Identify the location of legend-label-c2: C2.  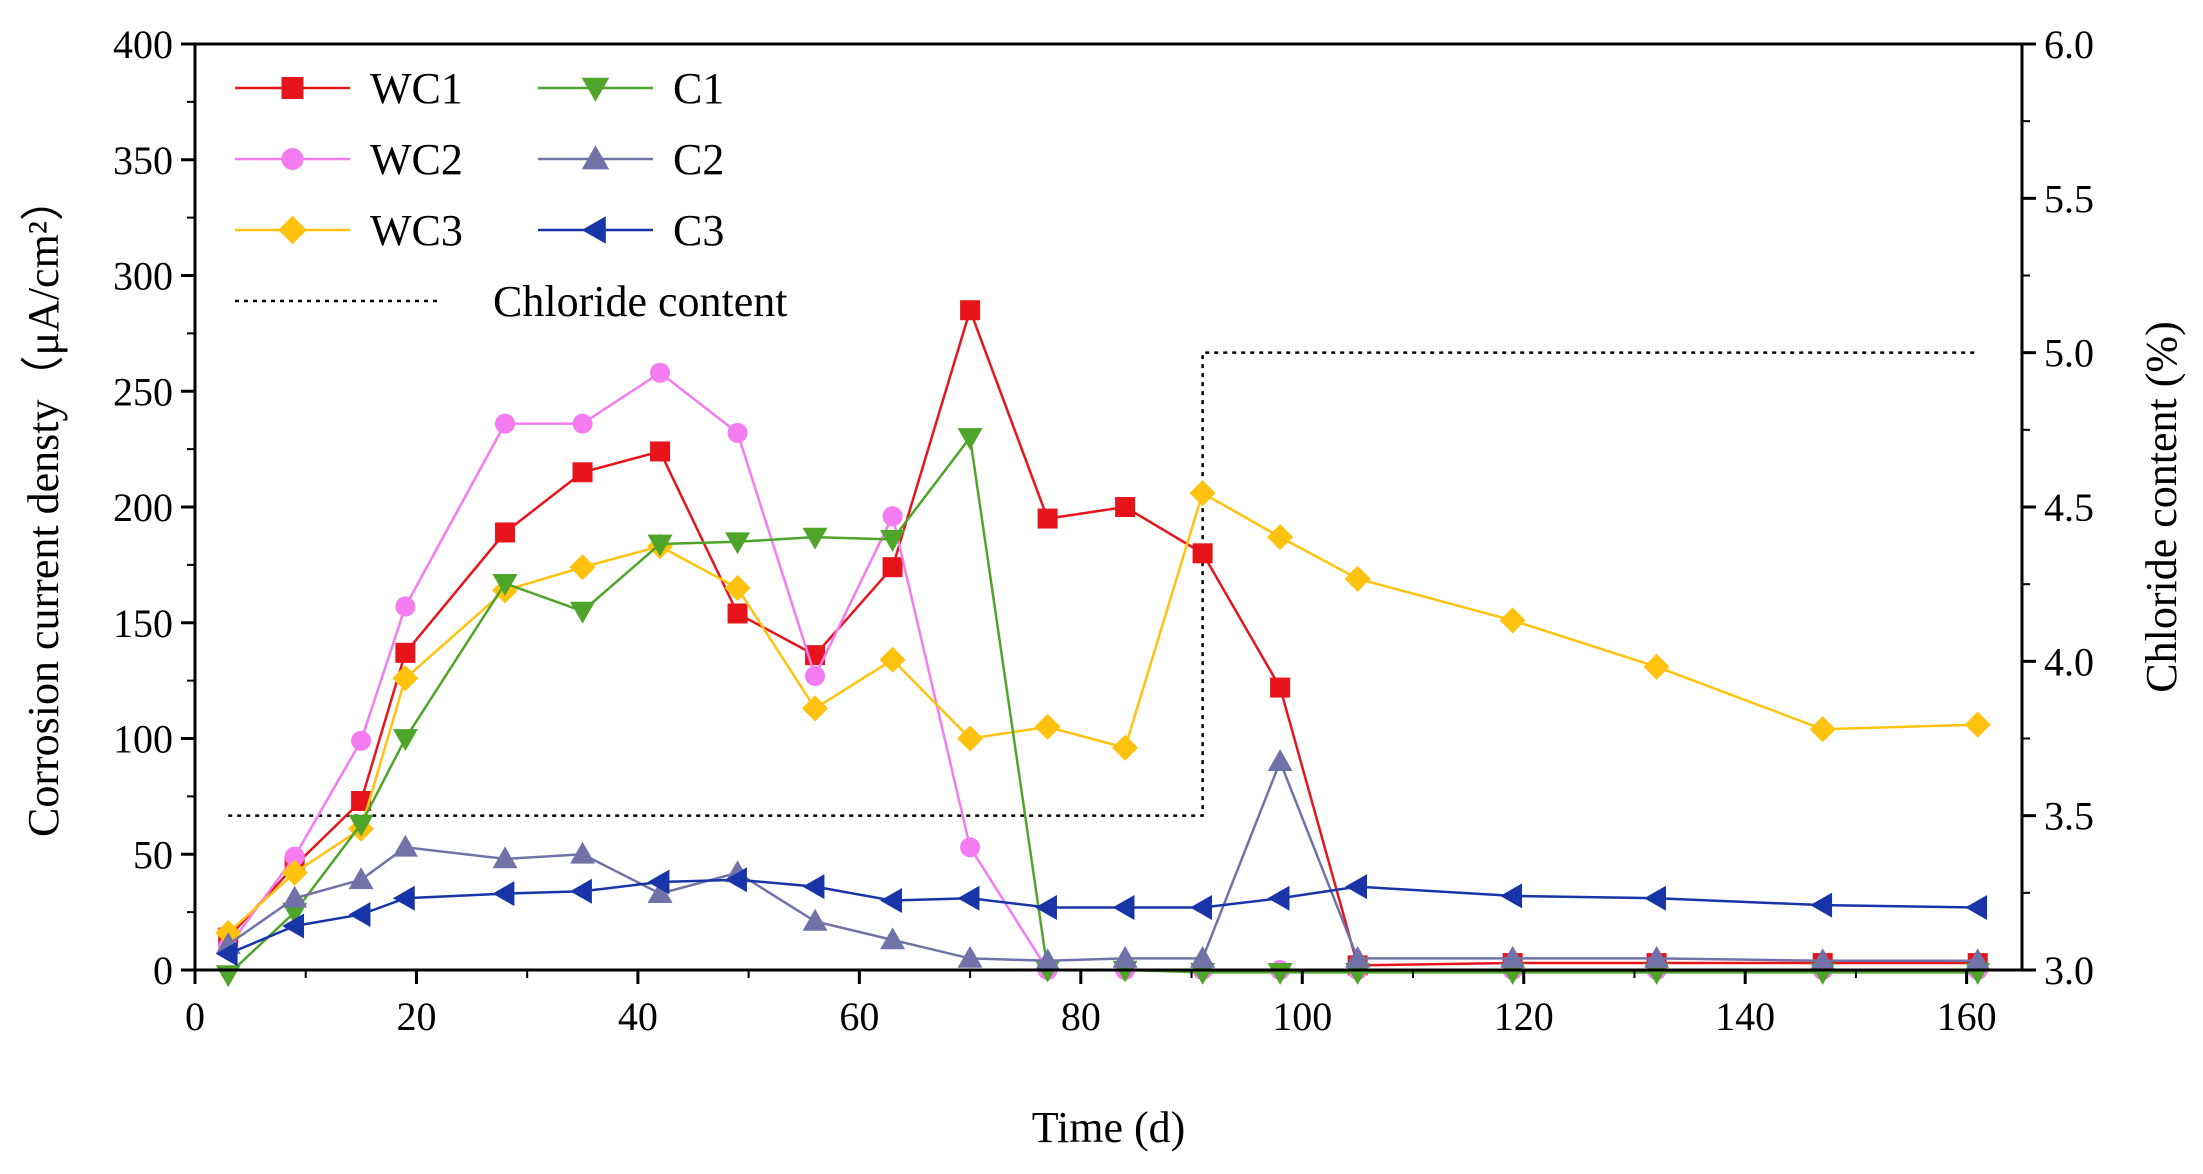
(698, 159).